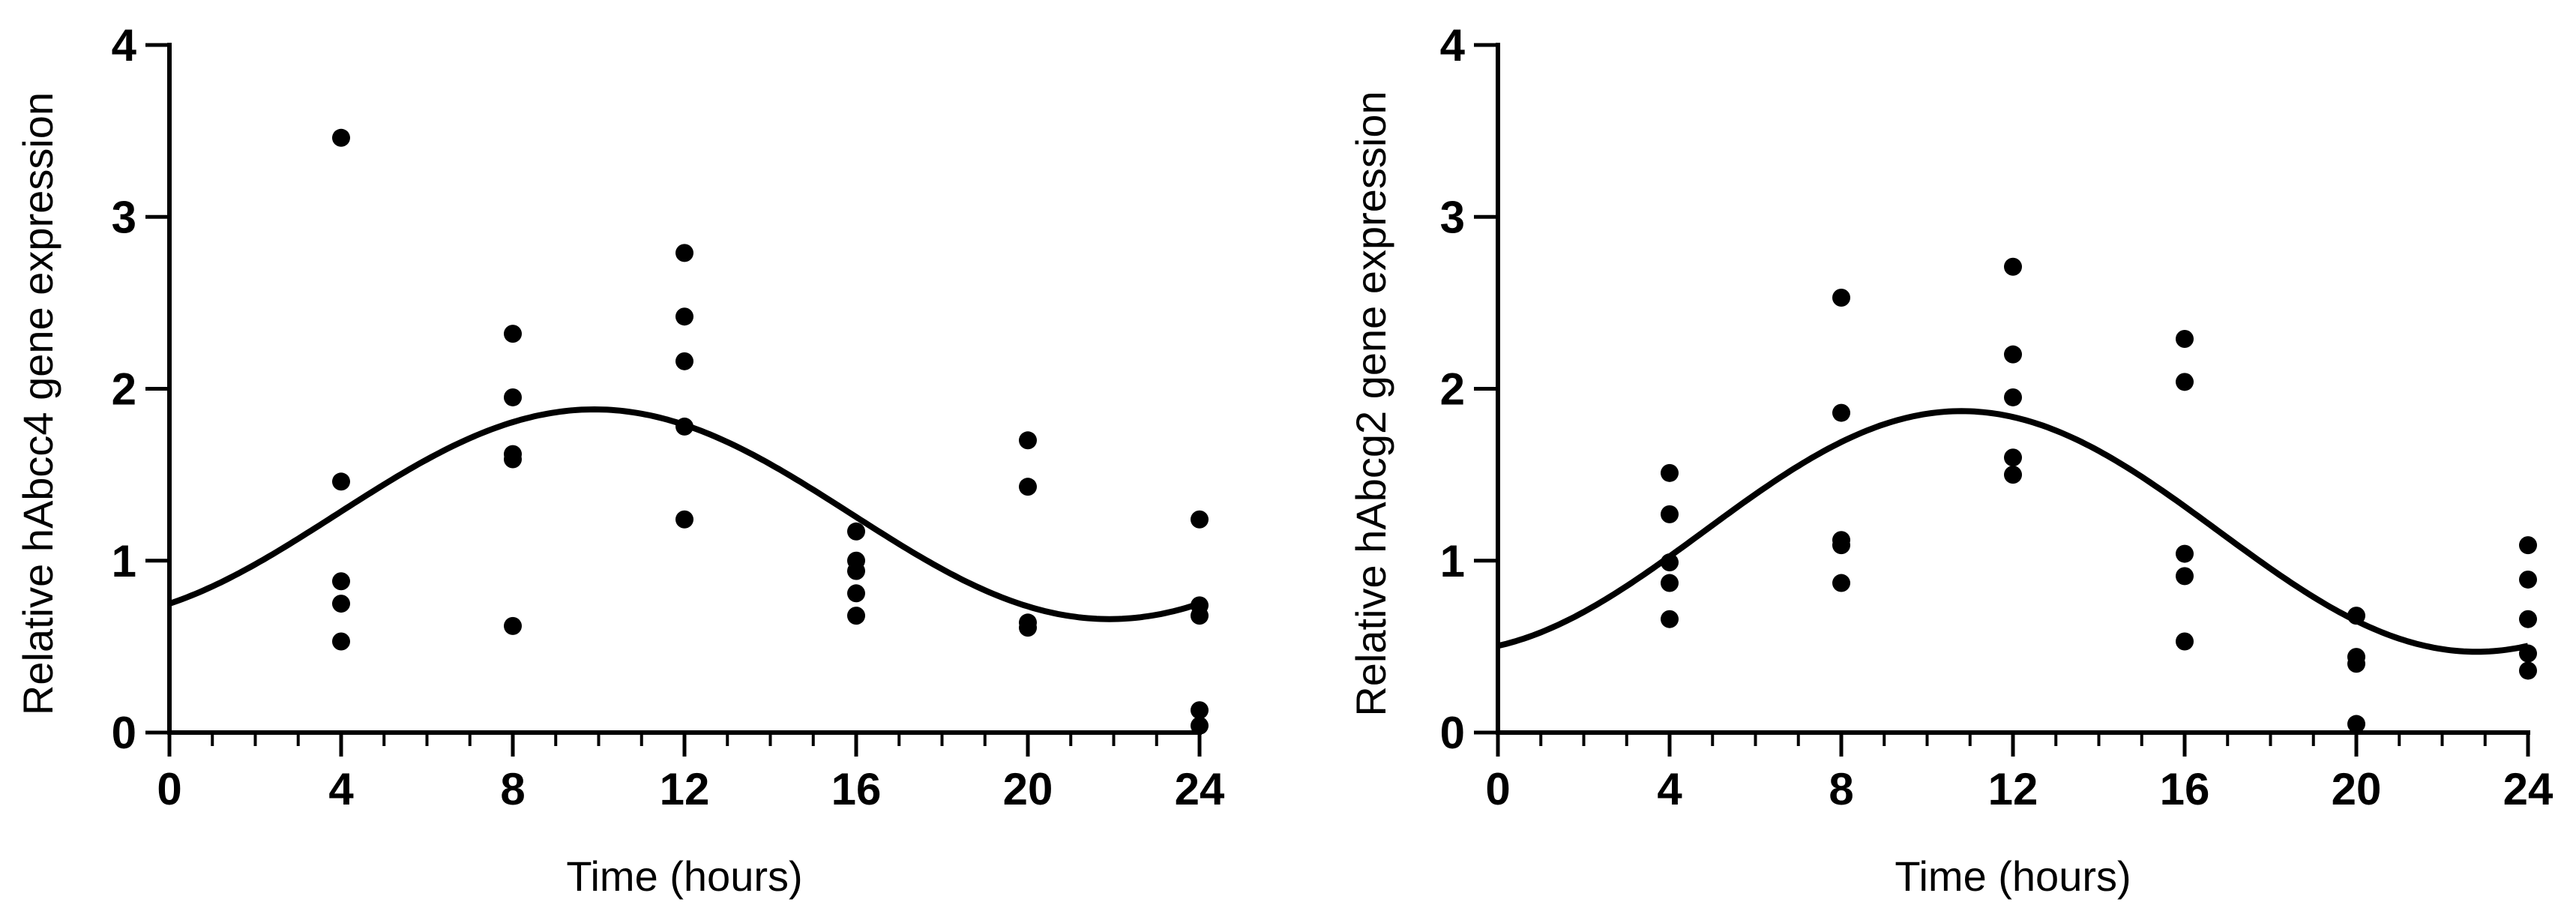 The width and height of the screenshot is (2576, 920). What do you see at coordinates (1371, 403) in the screenshot?
I see `y-axis-title: Relative hAbcg2 gene expression` at bounding box center [1371, 403].